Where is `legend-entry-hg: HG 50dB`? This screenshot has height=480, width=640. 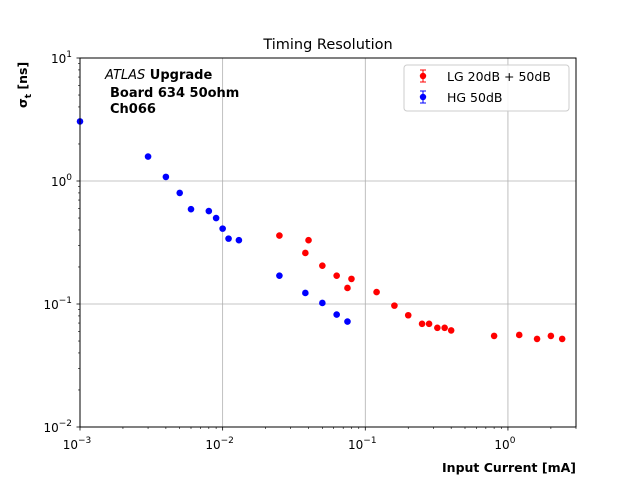 legend-entry-hg: HG 50dB is located at coordinates (460, 97).